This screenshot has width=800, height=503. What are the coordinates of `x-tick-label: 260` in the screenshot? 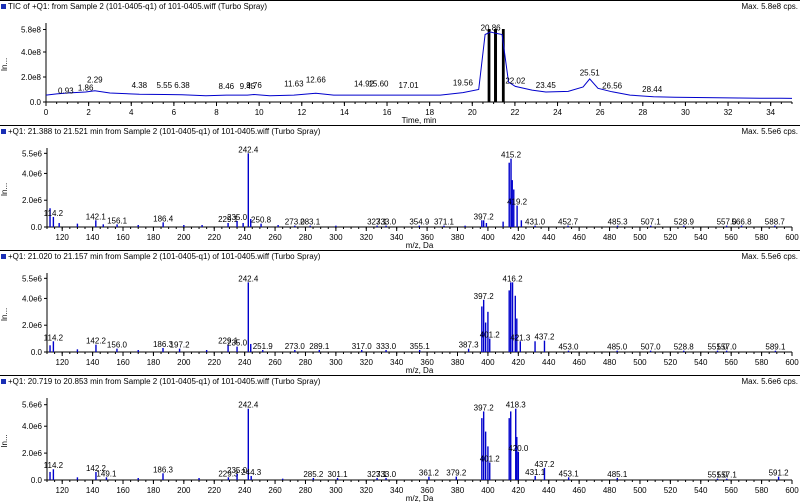 It's located at (275, 237).